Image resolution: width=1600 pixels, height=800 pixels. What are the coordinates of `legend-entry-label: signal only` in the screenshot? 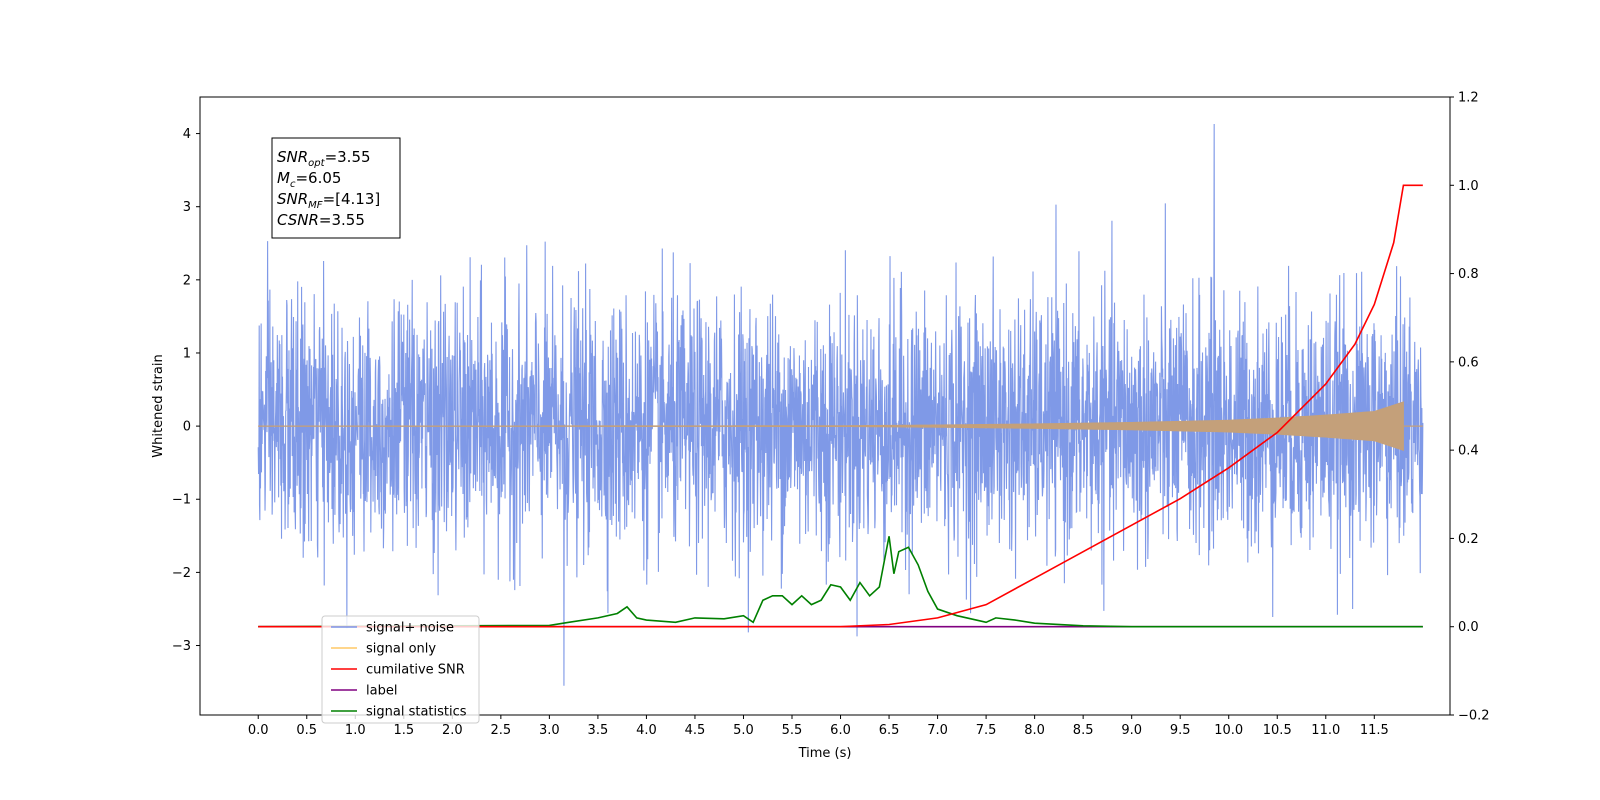 It's located at (401, 649).